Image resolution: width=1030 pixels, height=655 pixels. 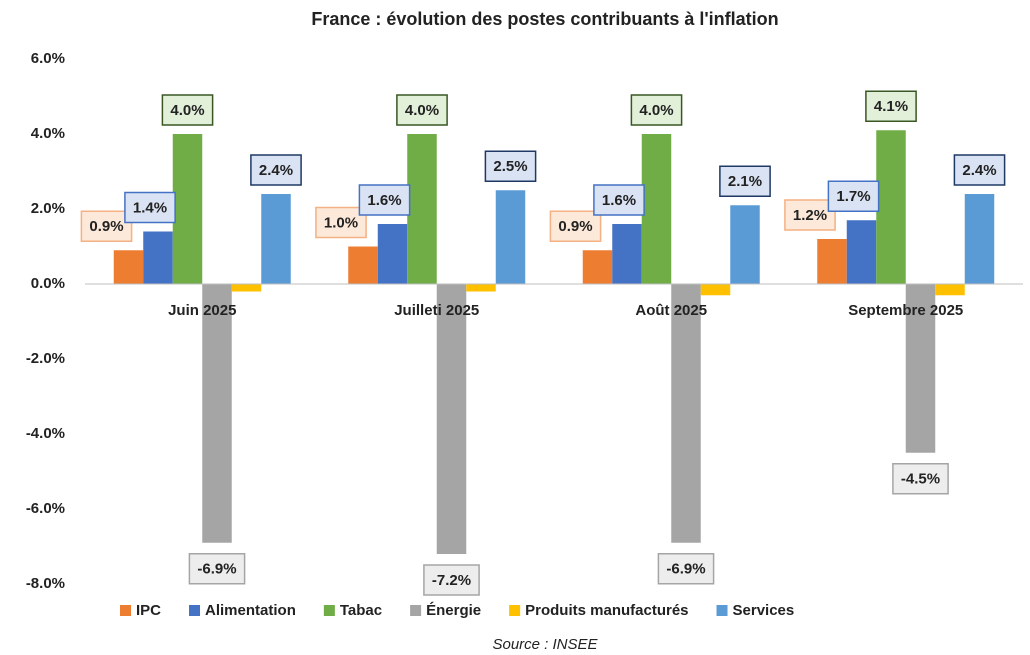 What do you see at coordinates (148, 610) in the screenshot?
I see `legend-label: IPC` at bounding box center [148, 610].